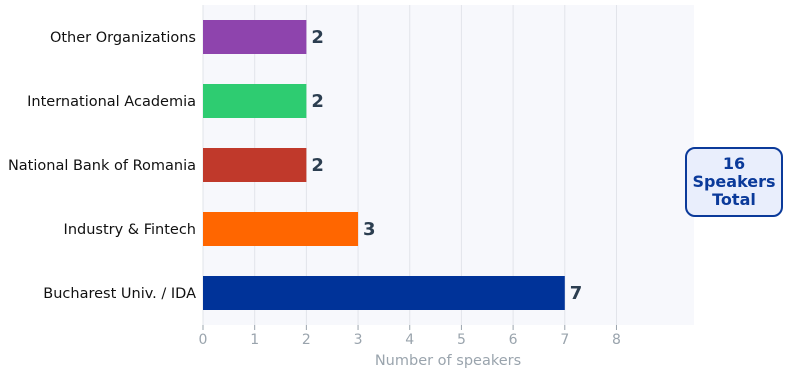 The height and width of the screenshot is (368, 786). What do you see at coordinates (616, 340) in the screenshot?
I see `x-tick-label-8: 8` at bounding box center [616, 340].